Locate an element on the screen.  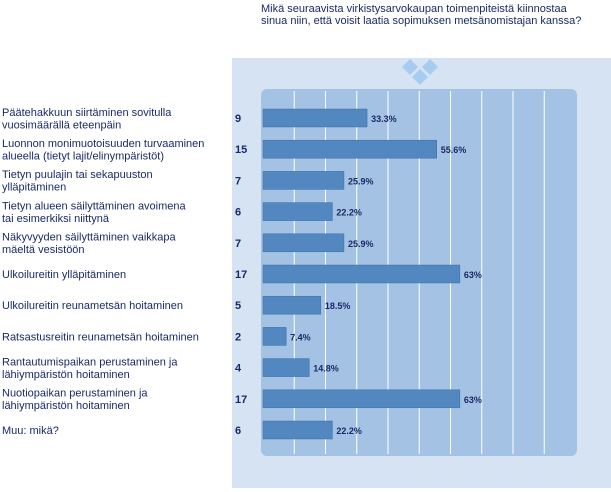
diamond-icon-left is located at coordinates (410, 67).